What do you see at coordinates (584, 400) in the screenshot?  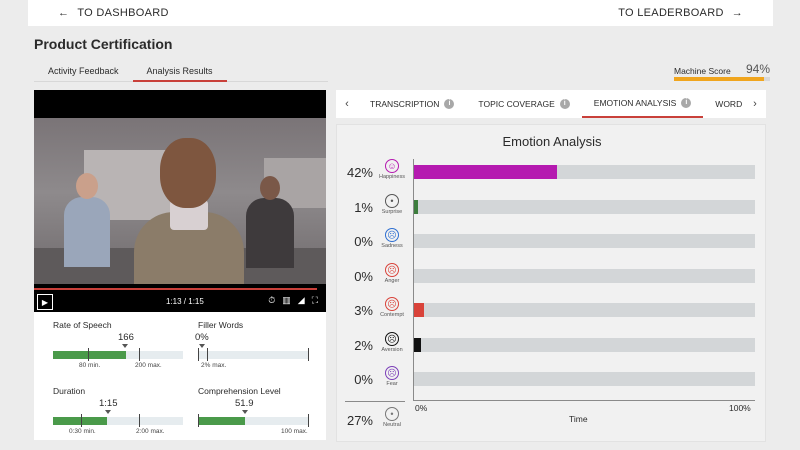 I see `x-axis-line` at bounding box center [584, 400].